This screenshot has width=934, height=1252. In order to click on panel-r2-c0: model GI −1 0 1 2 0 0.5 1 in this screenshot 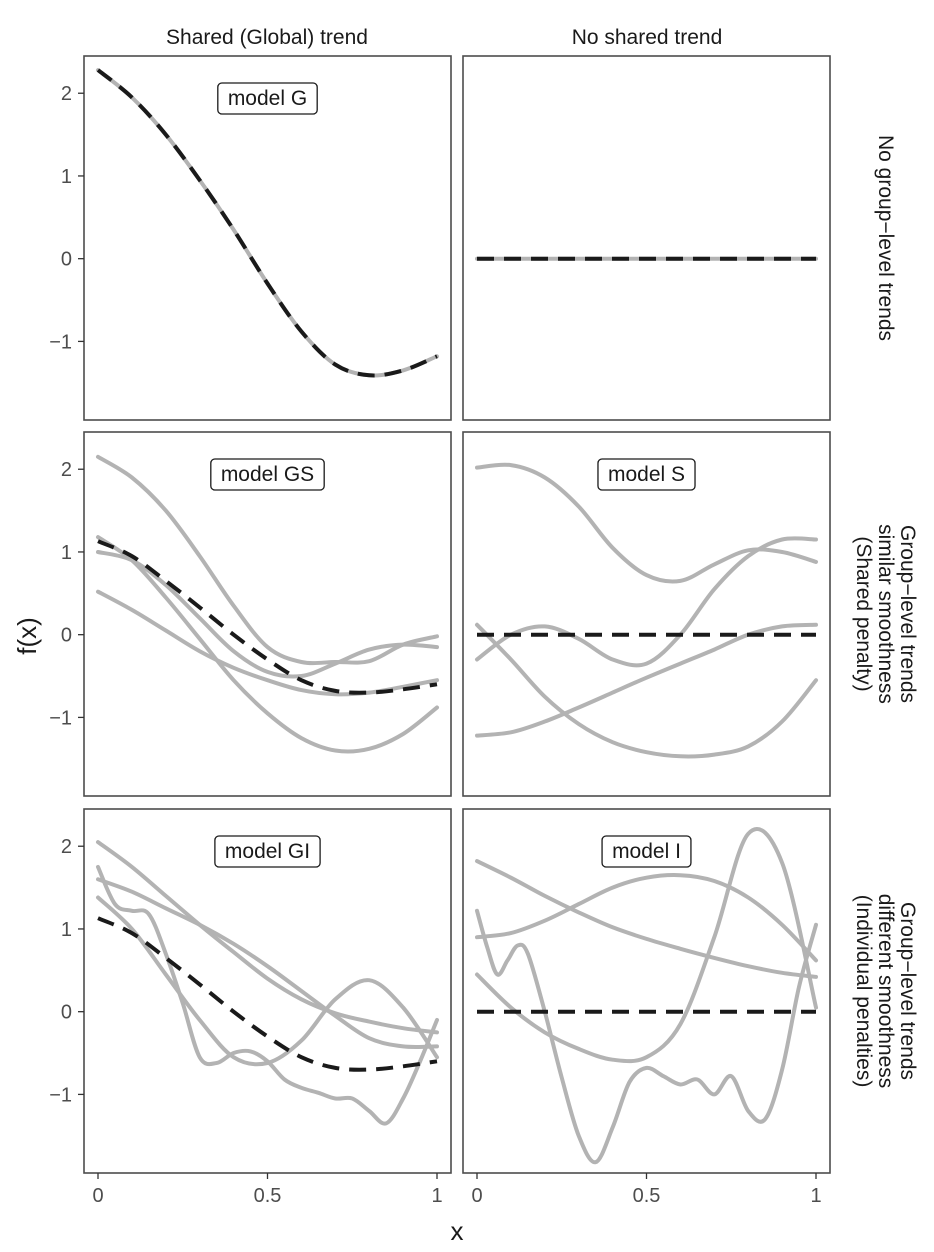, I will do `click(250, 1007)`.